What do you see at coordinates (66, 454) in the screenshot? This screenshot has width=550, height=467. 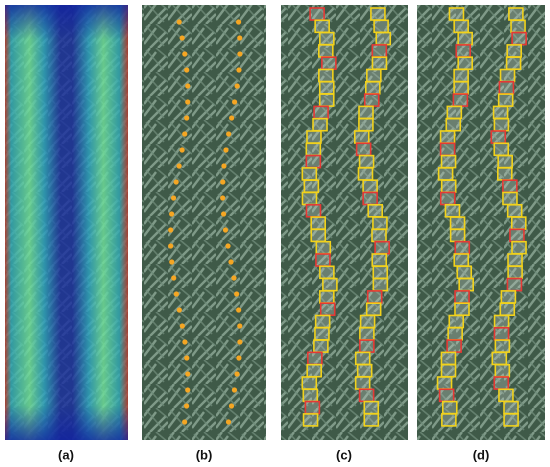 I see `panel-caption: (a)` at bounding box center [66, 454].